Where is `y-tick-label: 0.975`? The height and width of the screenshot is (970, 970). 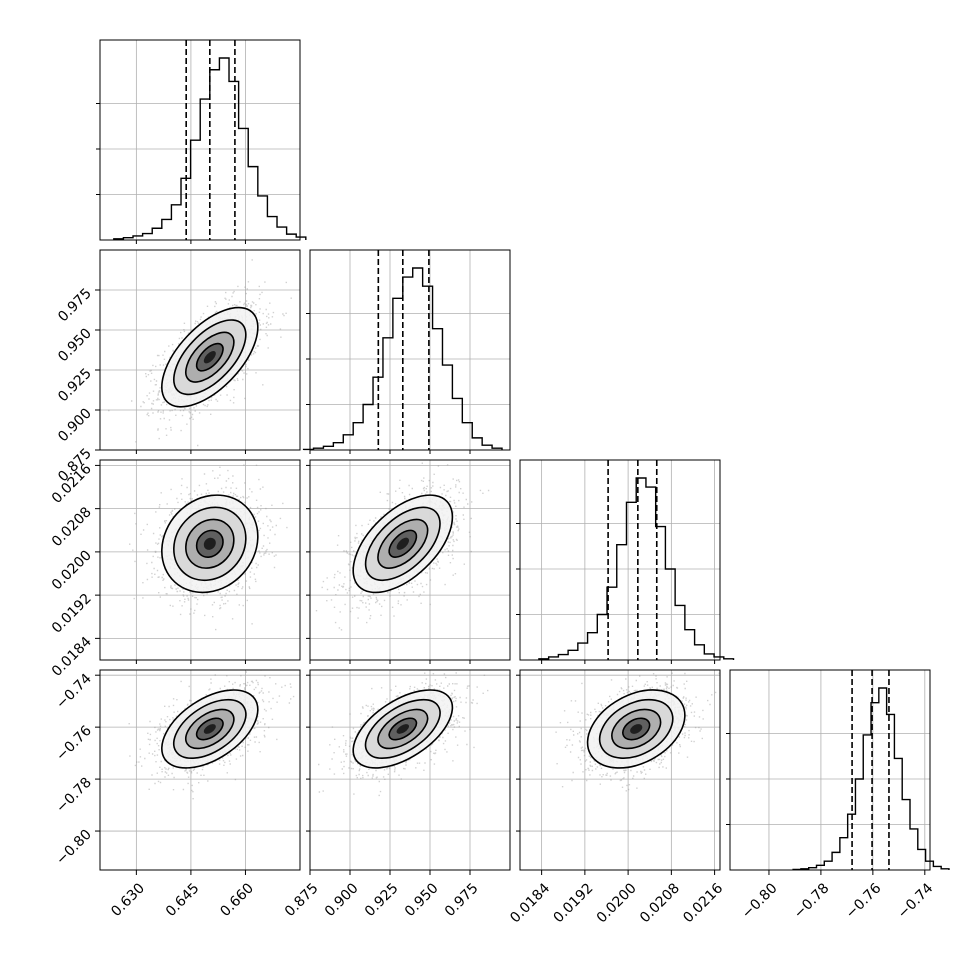 y-tick-label: 0.975 is located at coordinates (75, 306).